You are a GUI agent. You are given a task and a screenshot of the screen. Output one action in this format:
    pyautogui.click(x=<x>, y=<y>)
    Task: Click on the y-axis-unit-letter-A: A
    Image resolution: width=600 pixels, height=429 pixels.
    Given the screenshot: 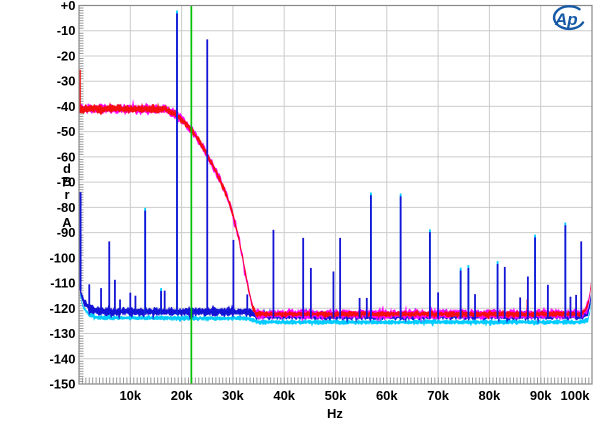 What is the action you would take?
    pyautogui.click(x=67, y=222)
    